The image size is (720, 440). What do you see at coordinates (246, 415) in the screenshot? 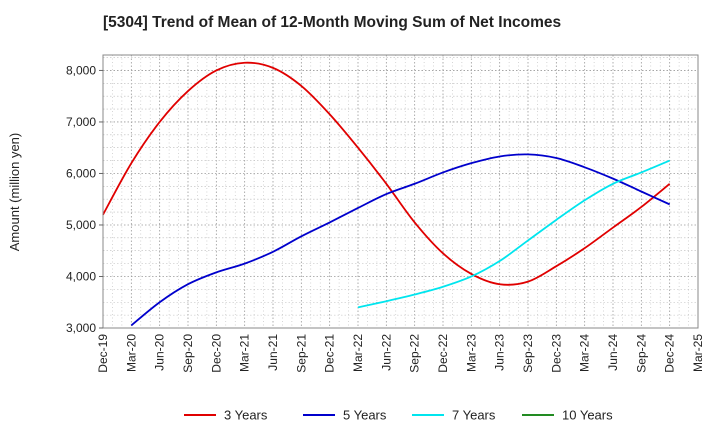
I see `legend-label-3-years: 3 Years` at bounding box center [246, 415].